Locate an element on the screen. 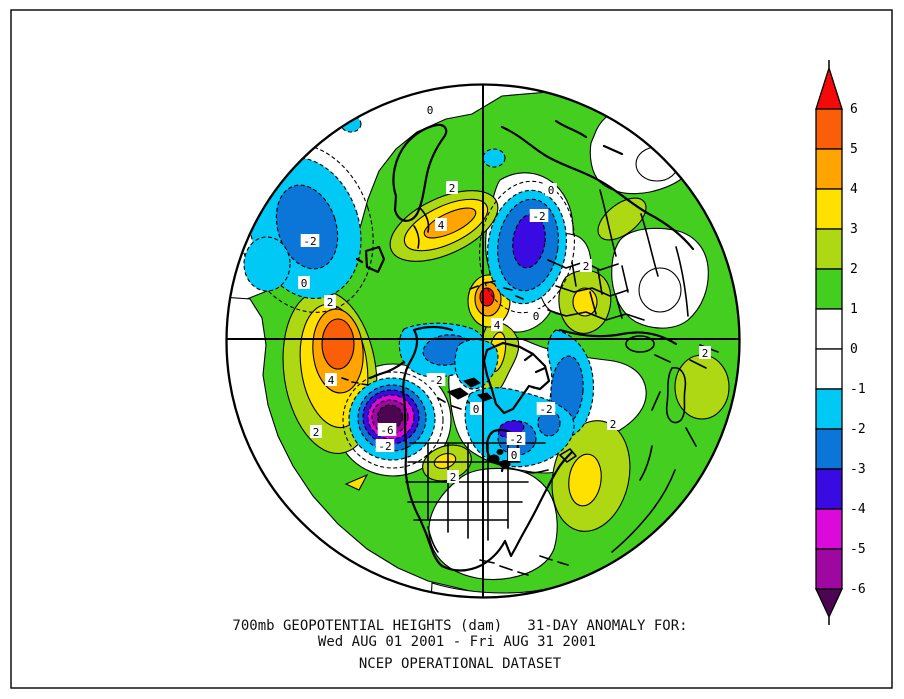  north-america-west-coast is located at coordinates (423, 448).